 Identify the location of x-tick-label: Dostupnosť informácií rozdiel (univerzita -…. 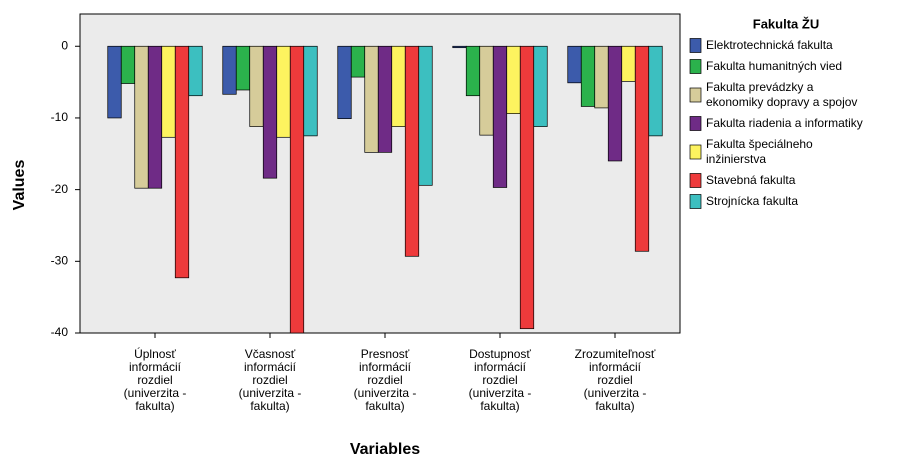
(500, 380).